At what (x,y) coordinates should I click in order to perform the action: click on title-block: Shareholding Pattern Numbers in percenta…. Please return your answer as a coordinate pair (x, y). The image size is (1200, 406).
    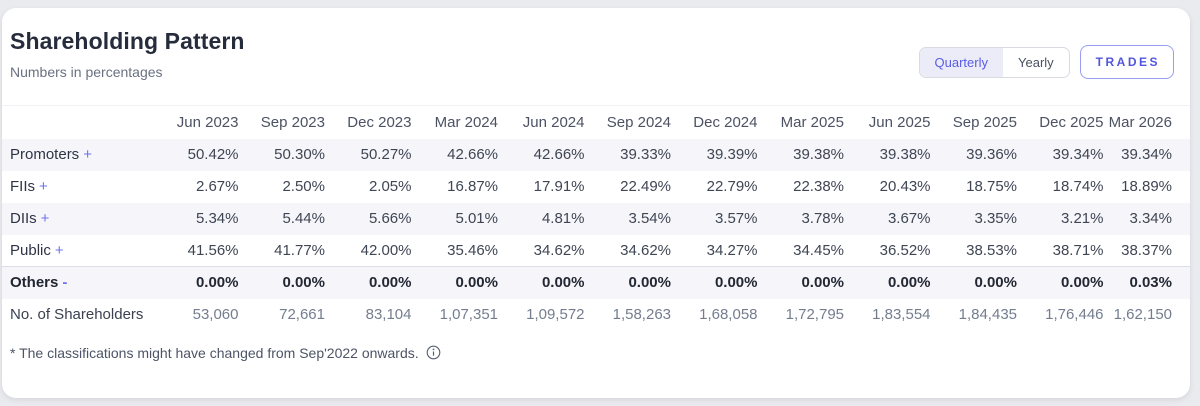
    Looking at the image, I should click on (127, 54).